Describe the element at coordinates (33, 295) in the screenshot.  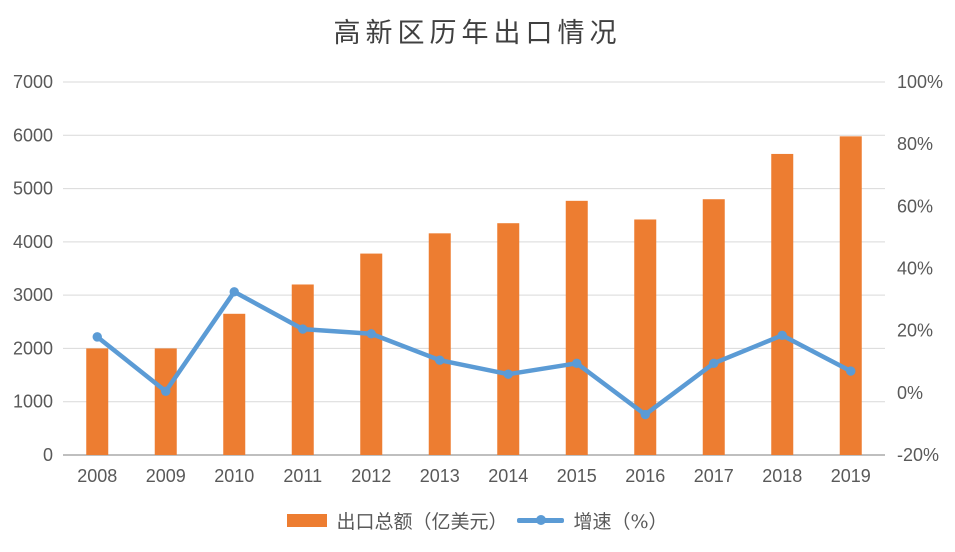
I see `left-axis-tick-label: 3000` at that location.